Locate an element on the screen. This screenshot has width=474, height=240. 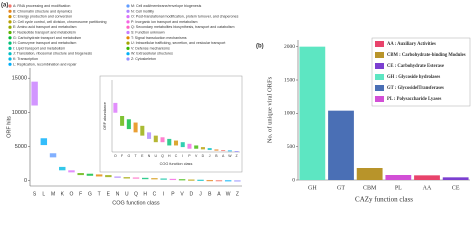
legend-label: I: Lipid transport and metabolism is located at coordinates (39, 48).